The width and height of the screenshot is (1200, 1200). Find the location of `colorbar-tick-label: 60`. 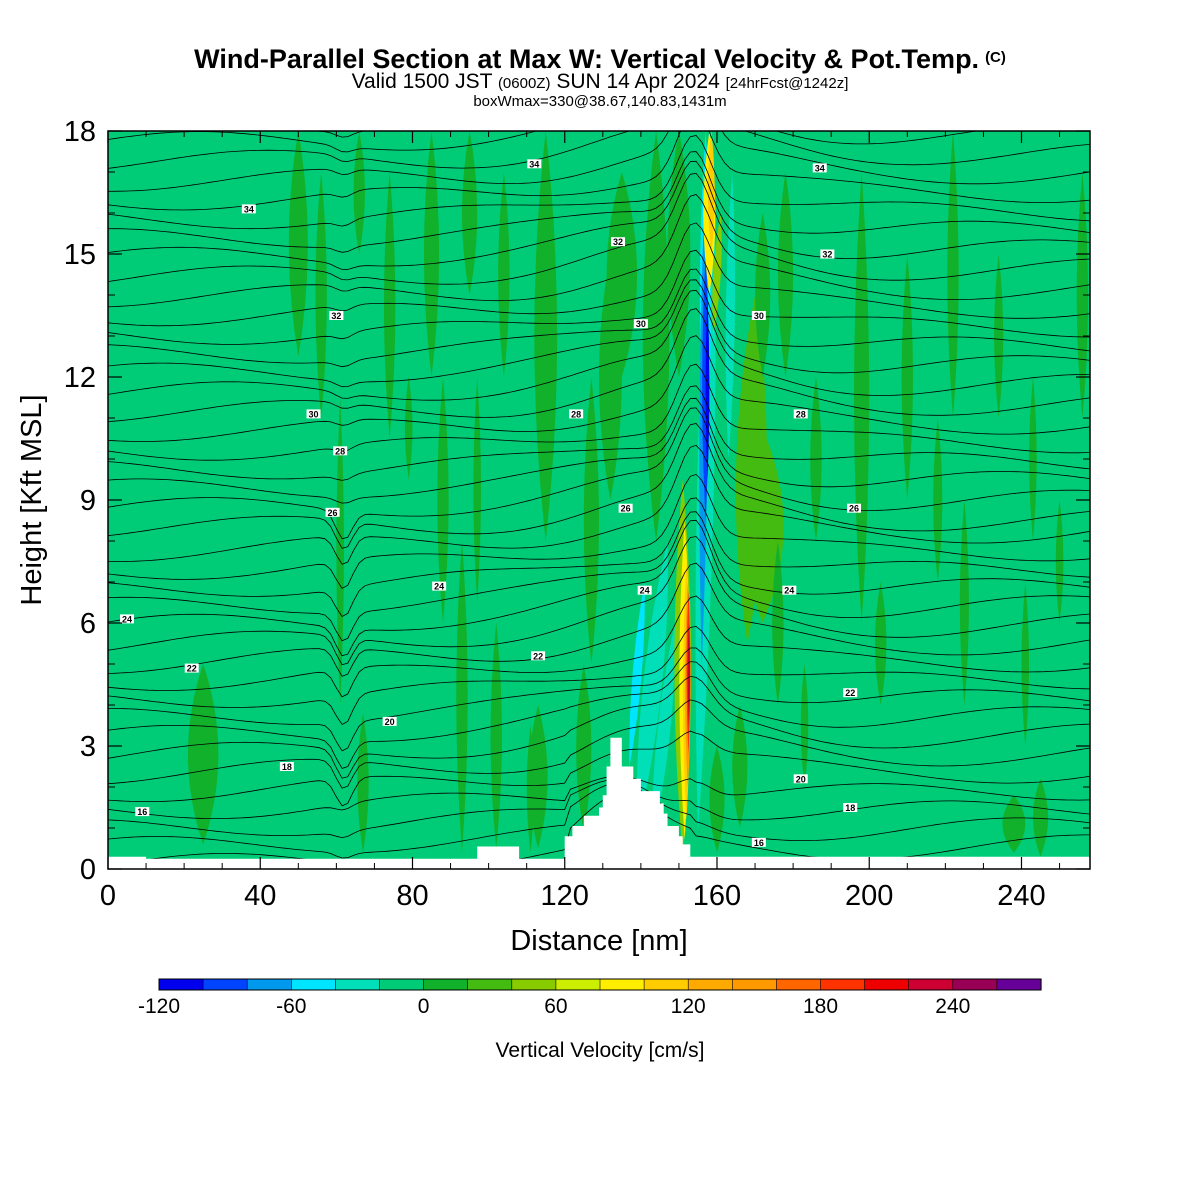

colorbar-tick-label: 60 is located at coordinates (555, 1006).